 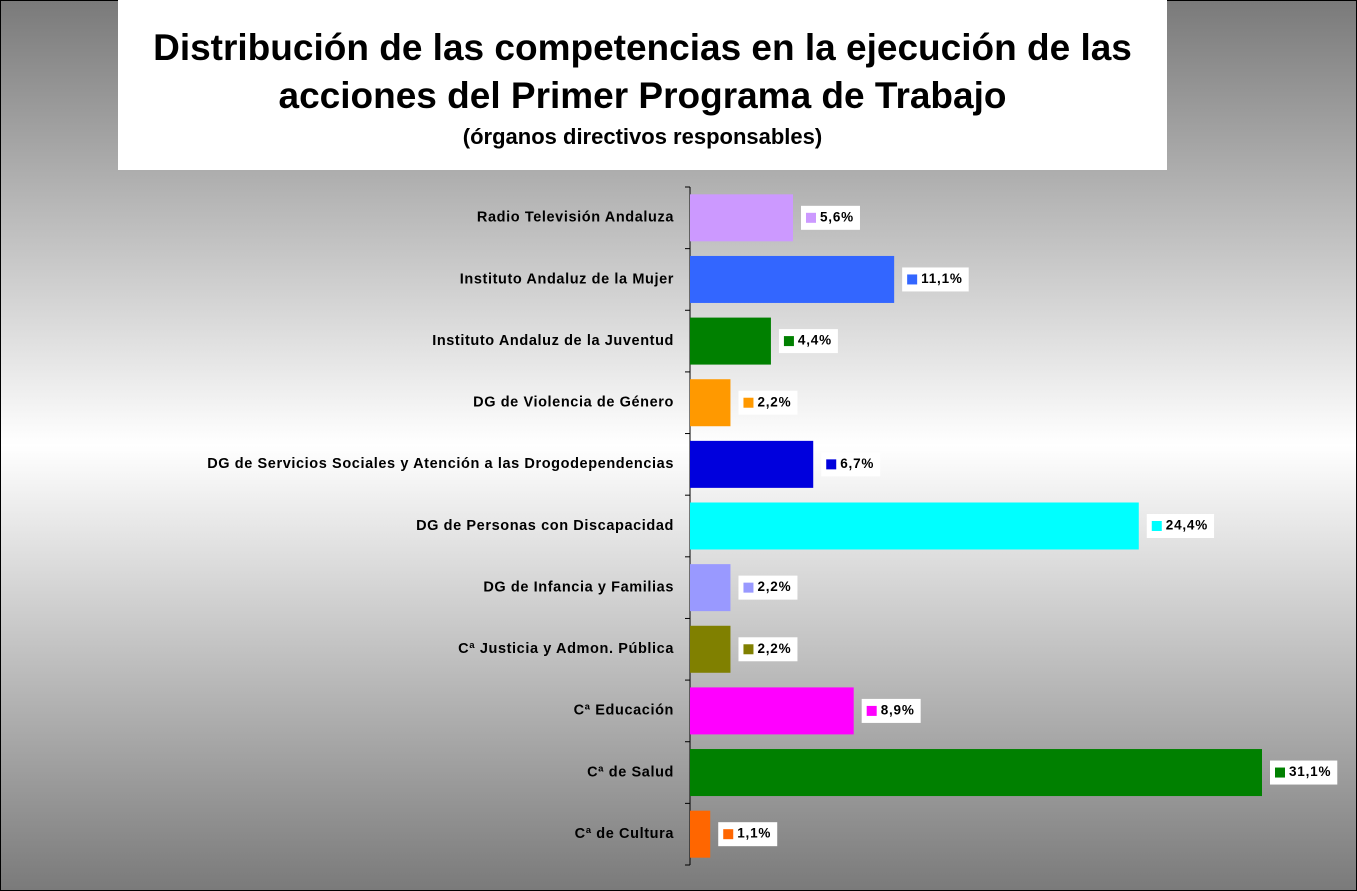 What do you see at coordinates (898, 709) in the screenshot?
I see `value-label: 8,9%` at bounding box center [898, 709].